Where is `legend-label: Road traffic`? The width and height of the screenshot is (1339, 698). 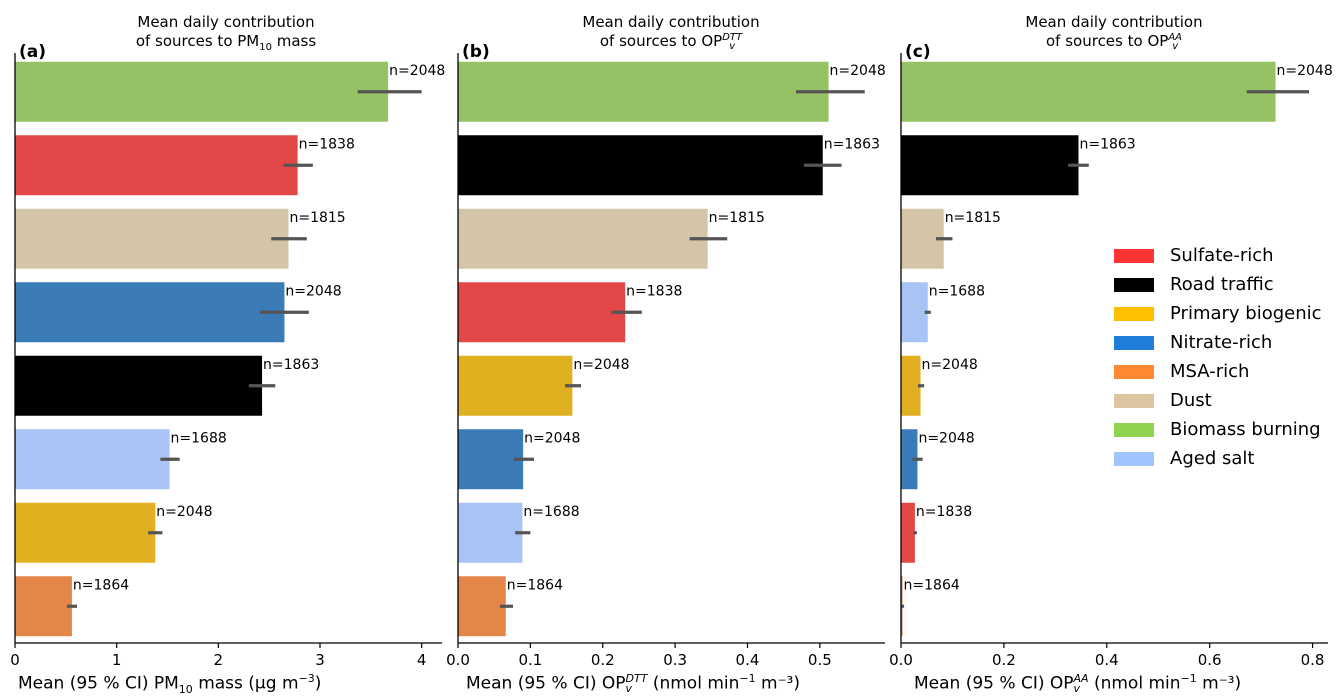 legend-label: Road traffic is located at coordinates (1222, 284).